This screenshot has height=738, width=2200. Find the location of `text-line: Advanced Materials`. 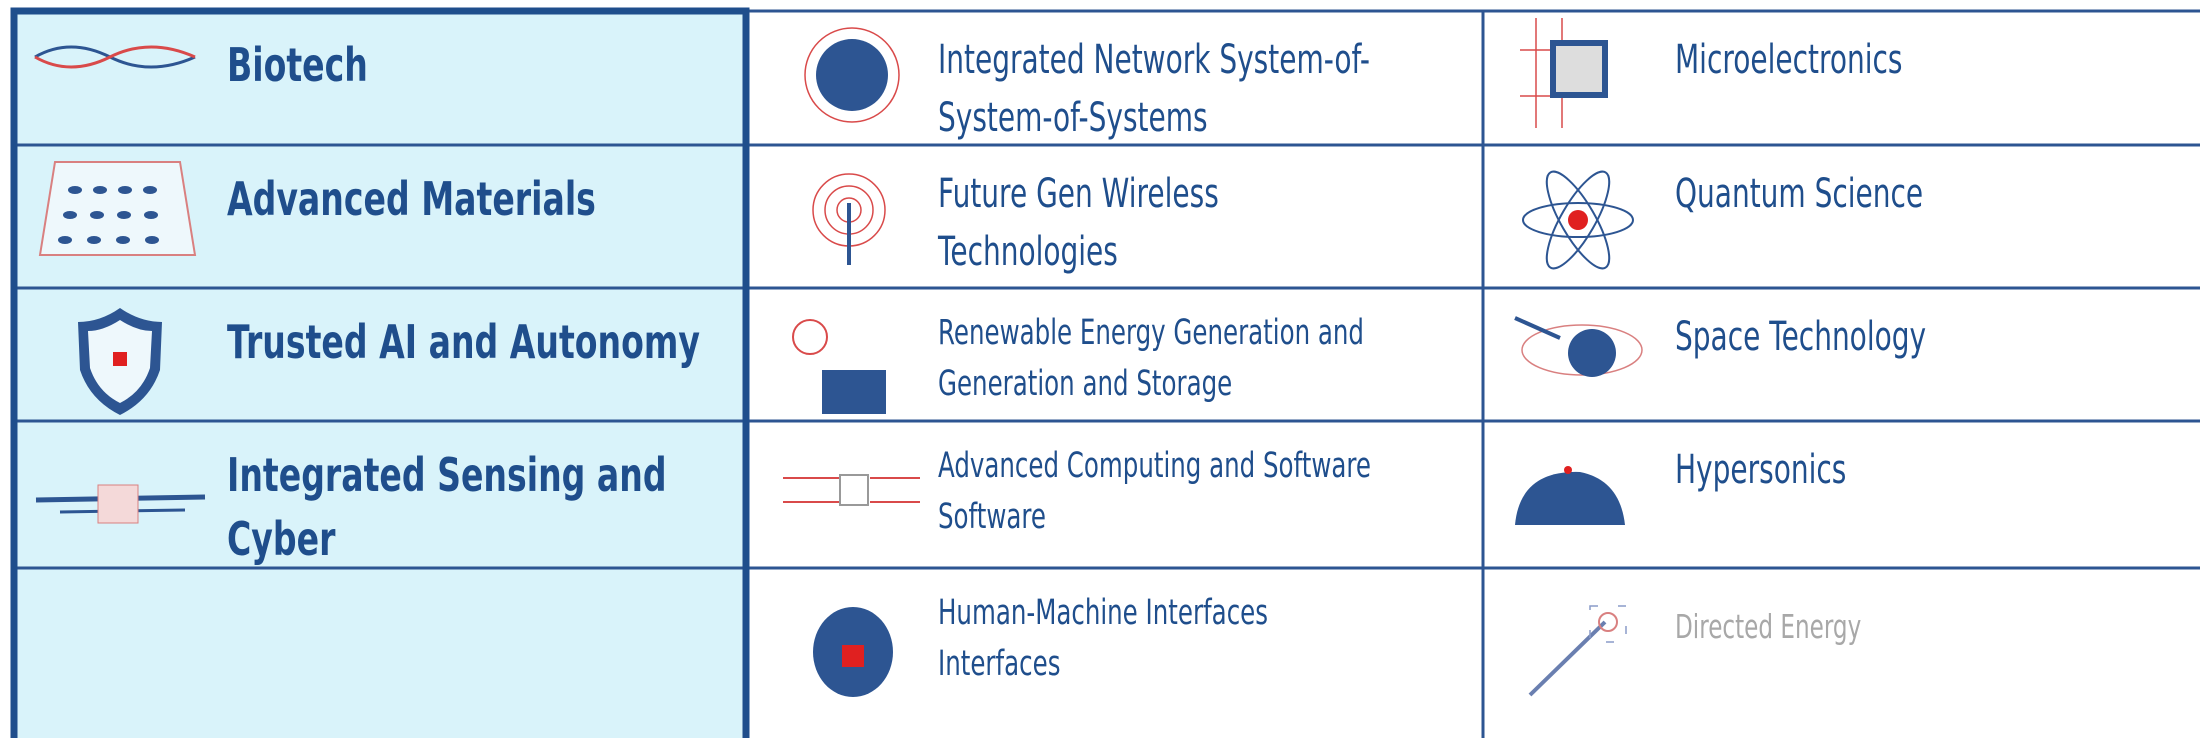

text-line: Advanced Materials is located at coordinates (411, 199).